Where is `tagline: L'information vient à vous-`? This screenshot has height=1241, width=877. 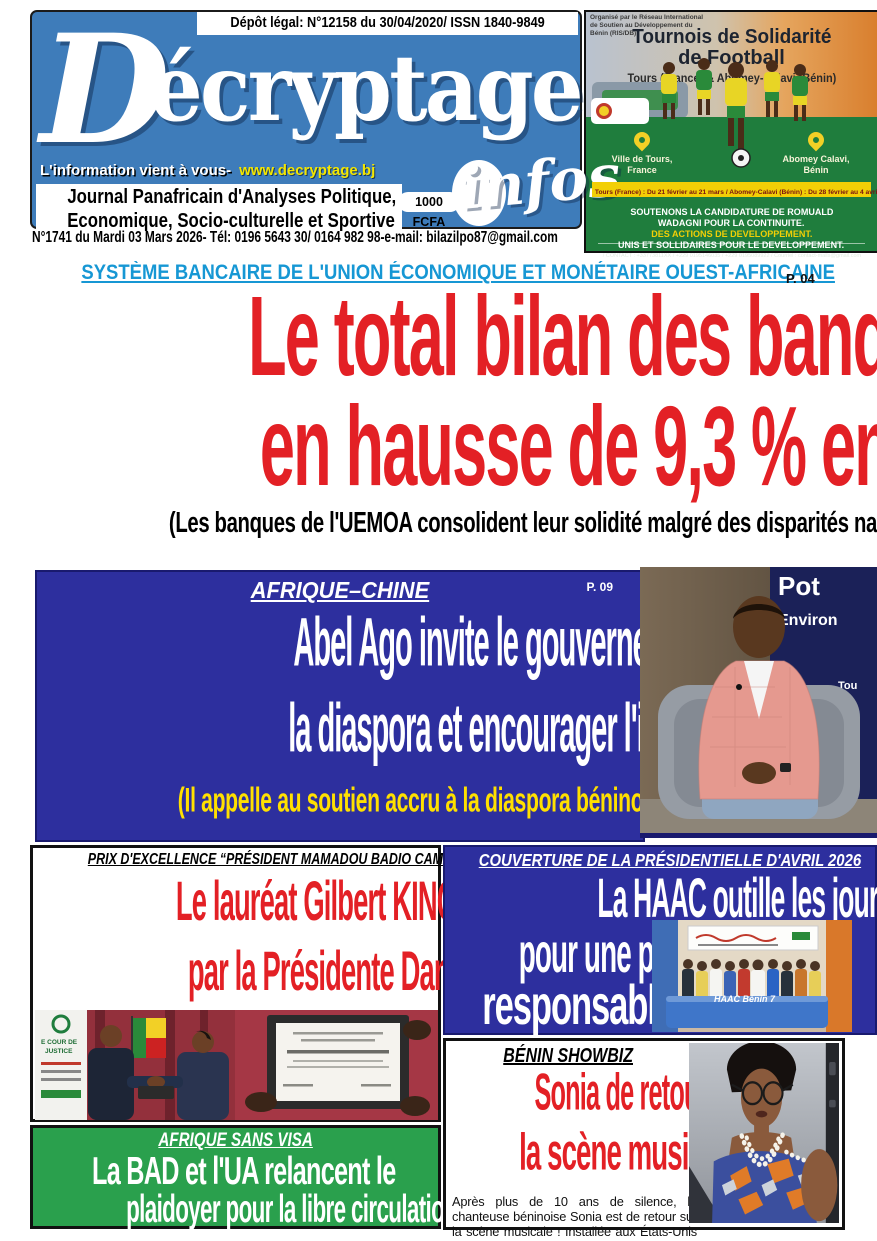 tagline: L'information vient à vous- is located at coordinates (136, 170).